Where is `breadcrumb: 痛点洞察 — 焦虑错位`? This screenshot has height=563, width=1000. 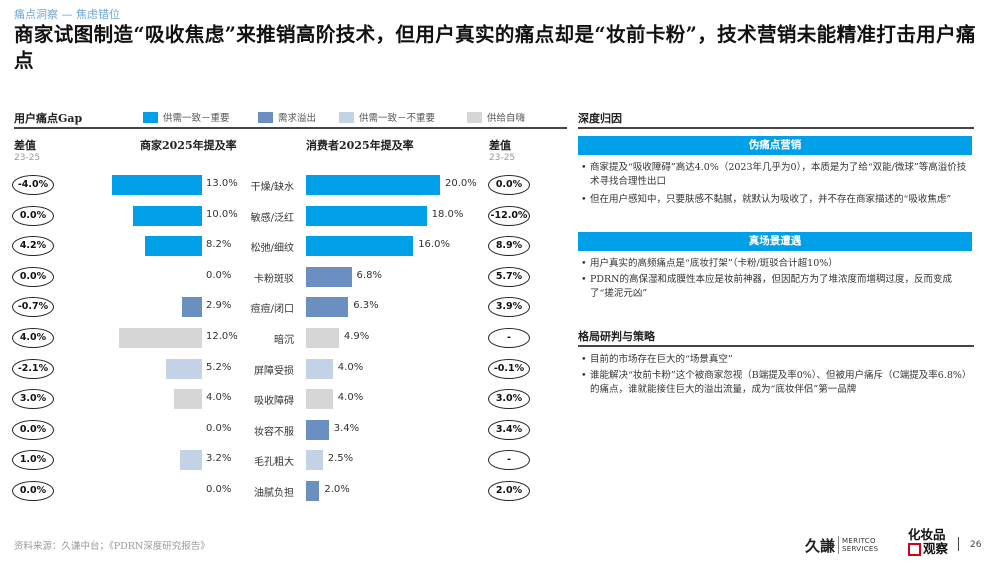
breadcrumb: 痛点洞察 — 焦虑错位 is located at coordinates (67, 14).